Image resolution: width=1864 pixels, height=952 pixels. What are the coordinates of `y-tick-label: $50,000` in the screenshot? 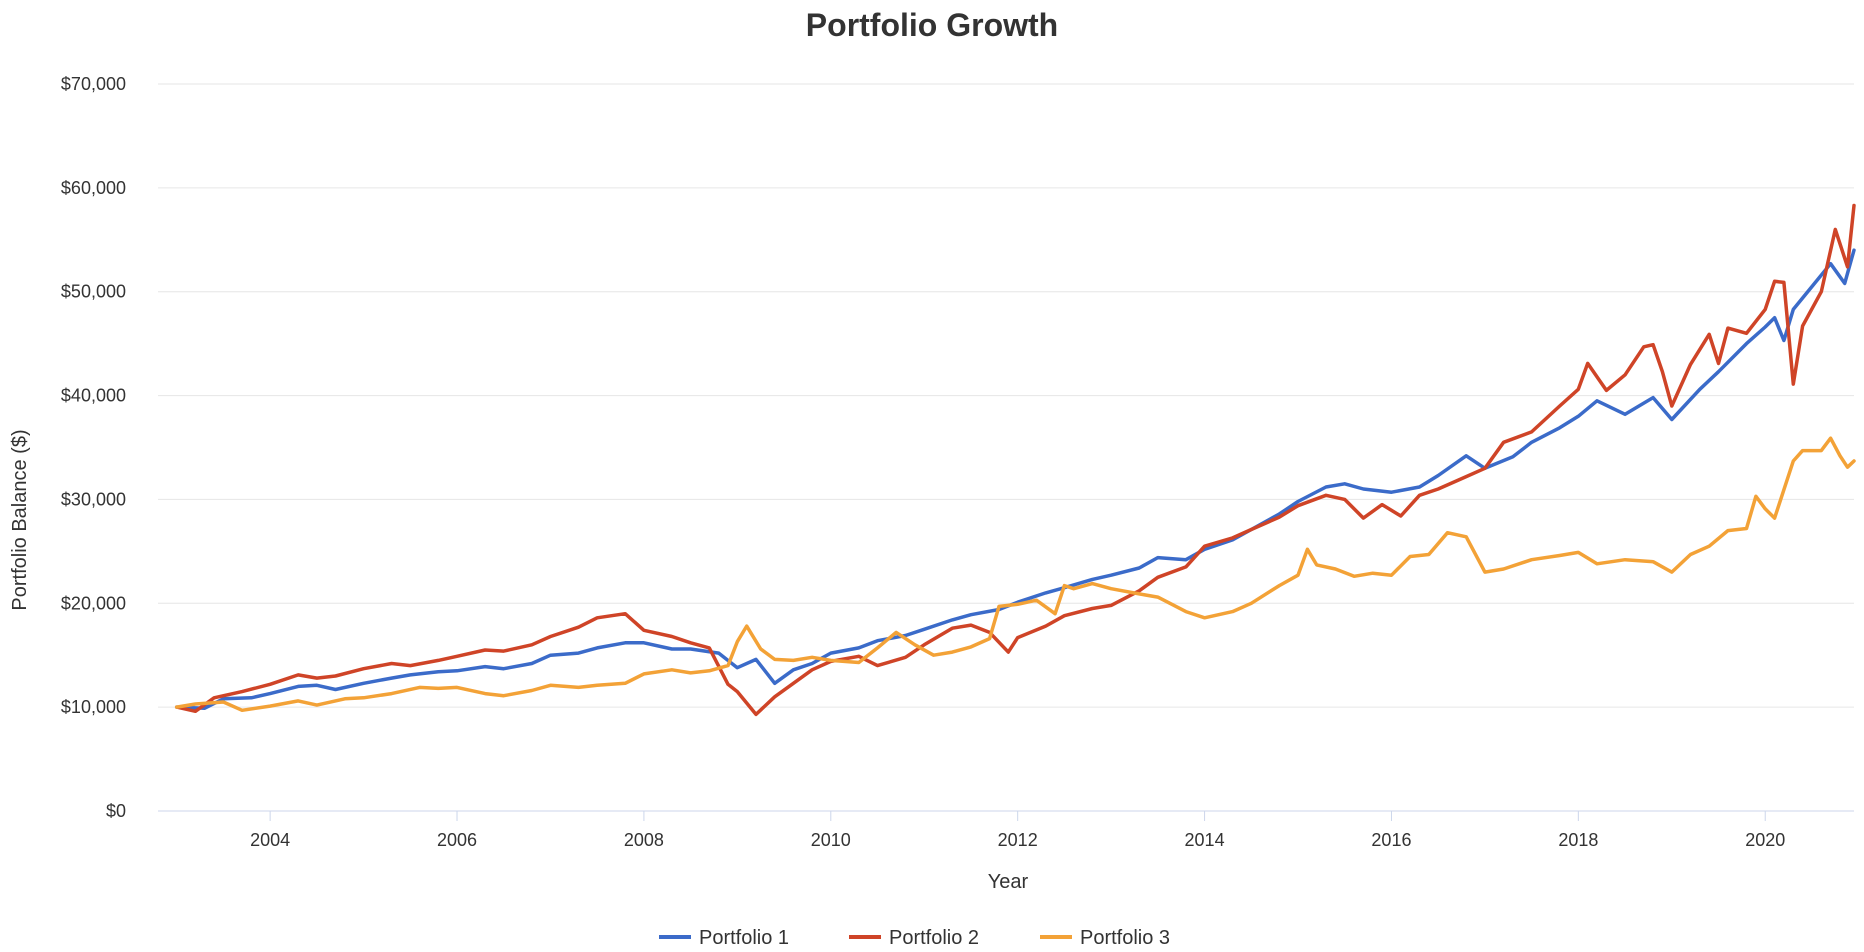 It's located at (93, 292).